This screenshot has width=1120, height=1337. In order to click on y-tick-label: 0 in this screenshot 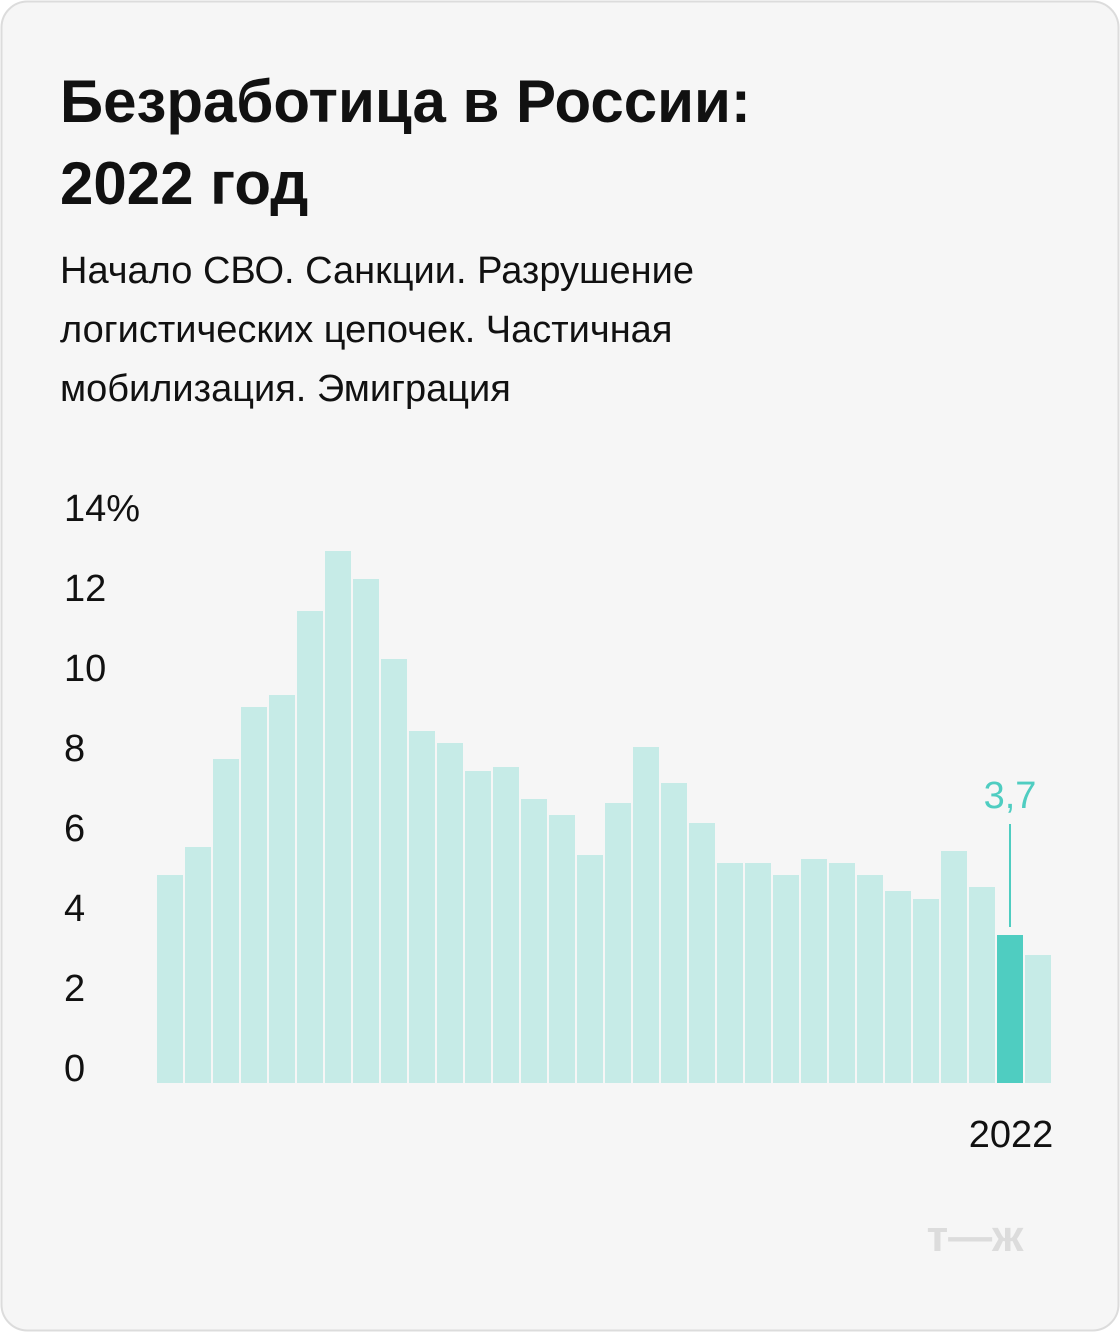, I will do `click(74, 1069)`.